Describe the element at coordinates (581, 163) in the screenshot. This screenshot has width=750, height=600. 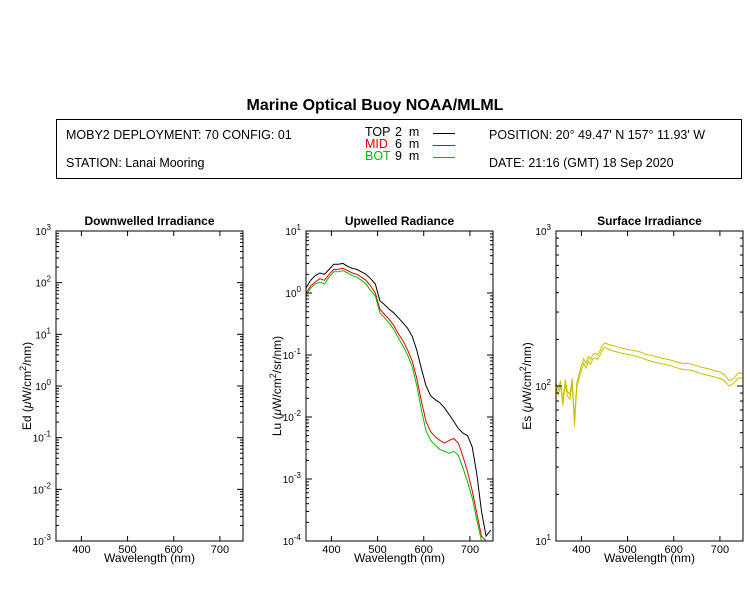
I see `date-text: DATE: 21:16 (GMT) 18 Sep 2020` at that location.